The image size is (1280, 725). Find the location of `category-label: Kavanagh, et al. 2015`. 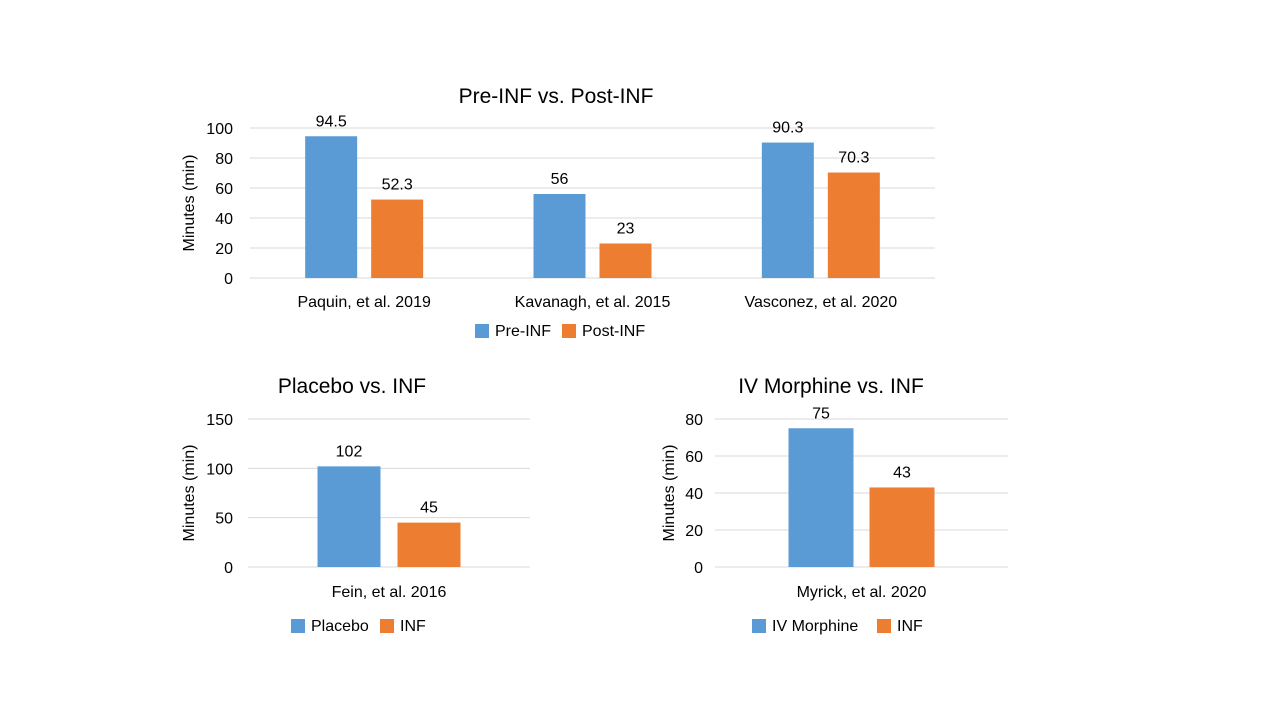

category-label: Kavanagh, et al. 2015 is located at coordinates (593, 302).